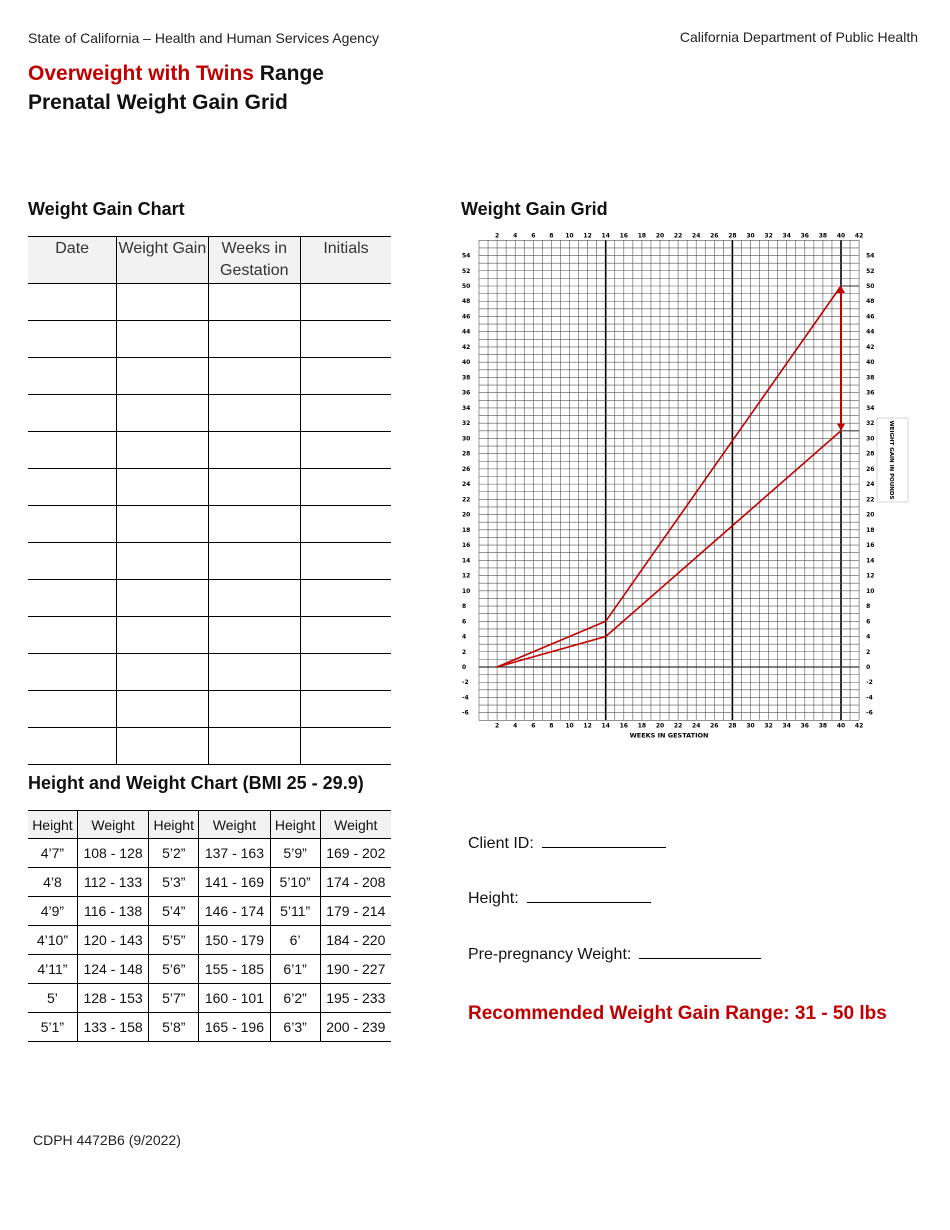  I want to click on table-row: 4’7” 108 - 128 5’2” 137 - 163 5’9” 169 - 202, so click(209, 853).